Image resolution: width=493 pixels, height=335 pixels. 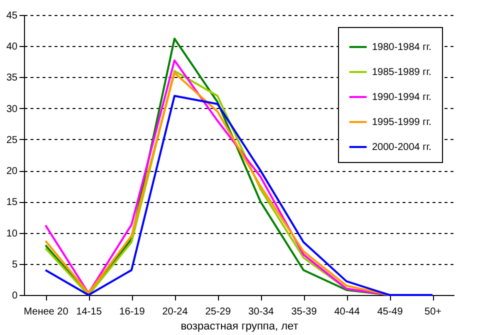 What do you see at coordinates (402, 122) in the screenshot?
I see `legend-label: 1995-1999 гг.` at bounding box center [402, 122].